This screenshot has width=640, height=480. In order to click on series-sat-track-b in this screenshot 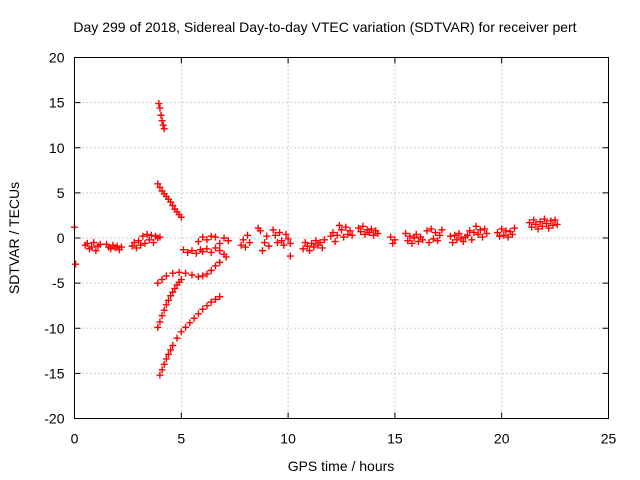, I will do `click(92, 247)`.